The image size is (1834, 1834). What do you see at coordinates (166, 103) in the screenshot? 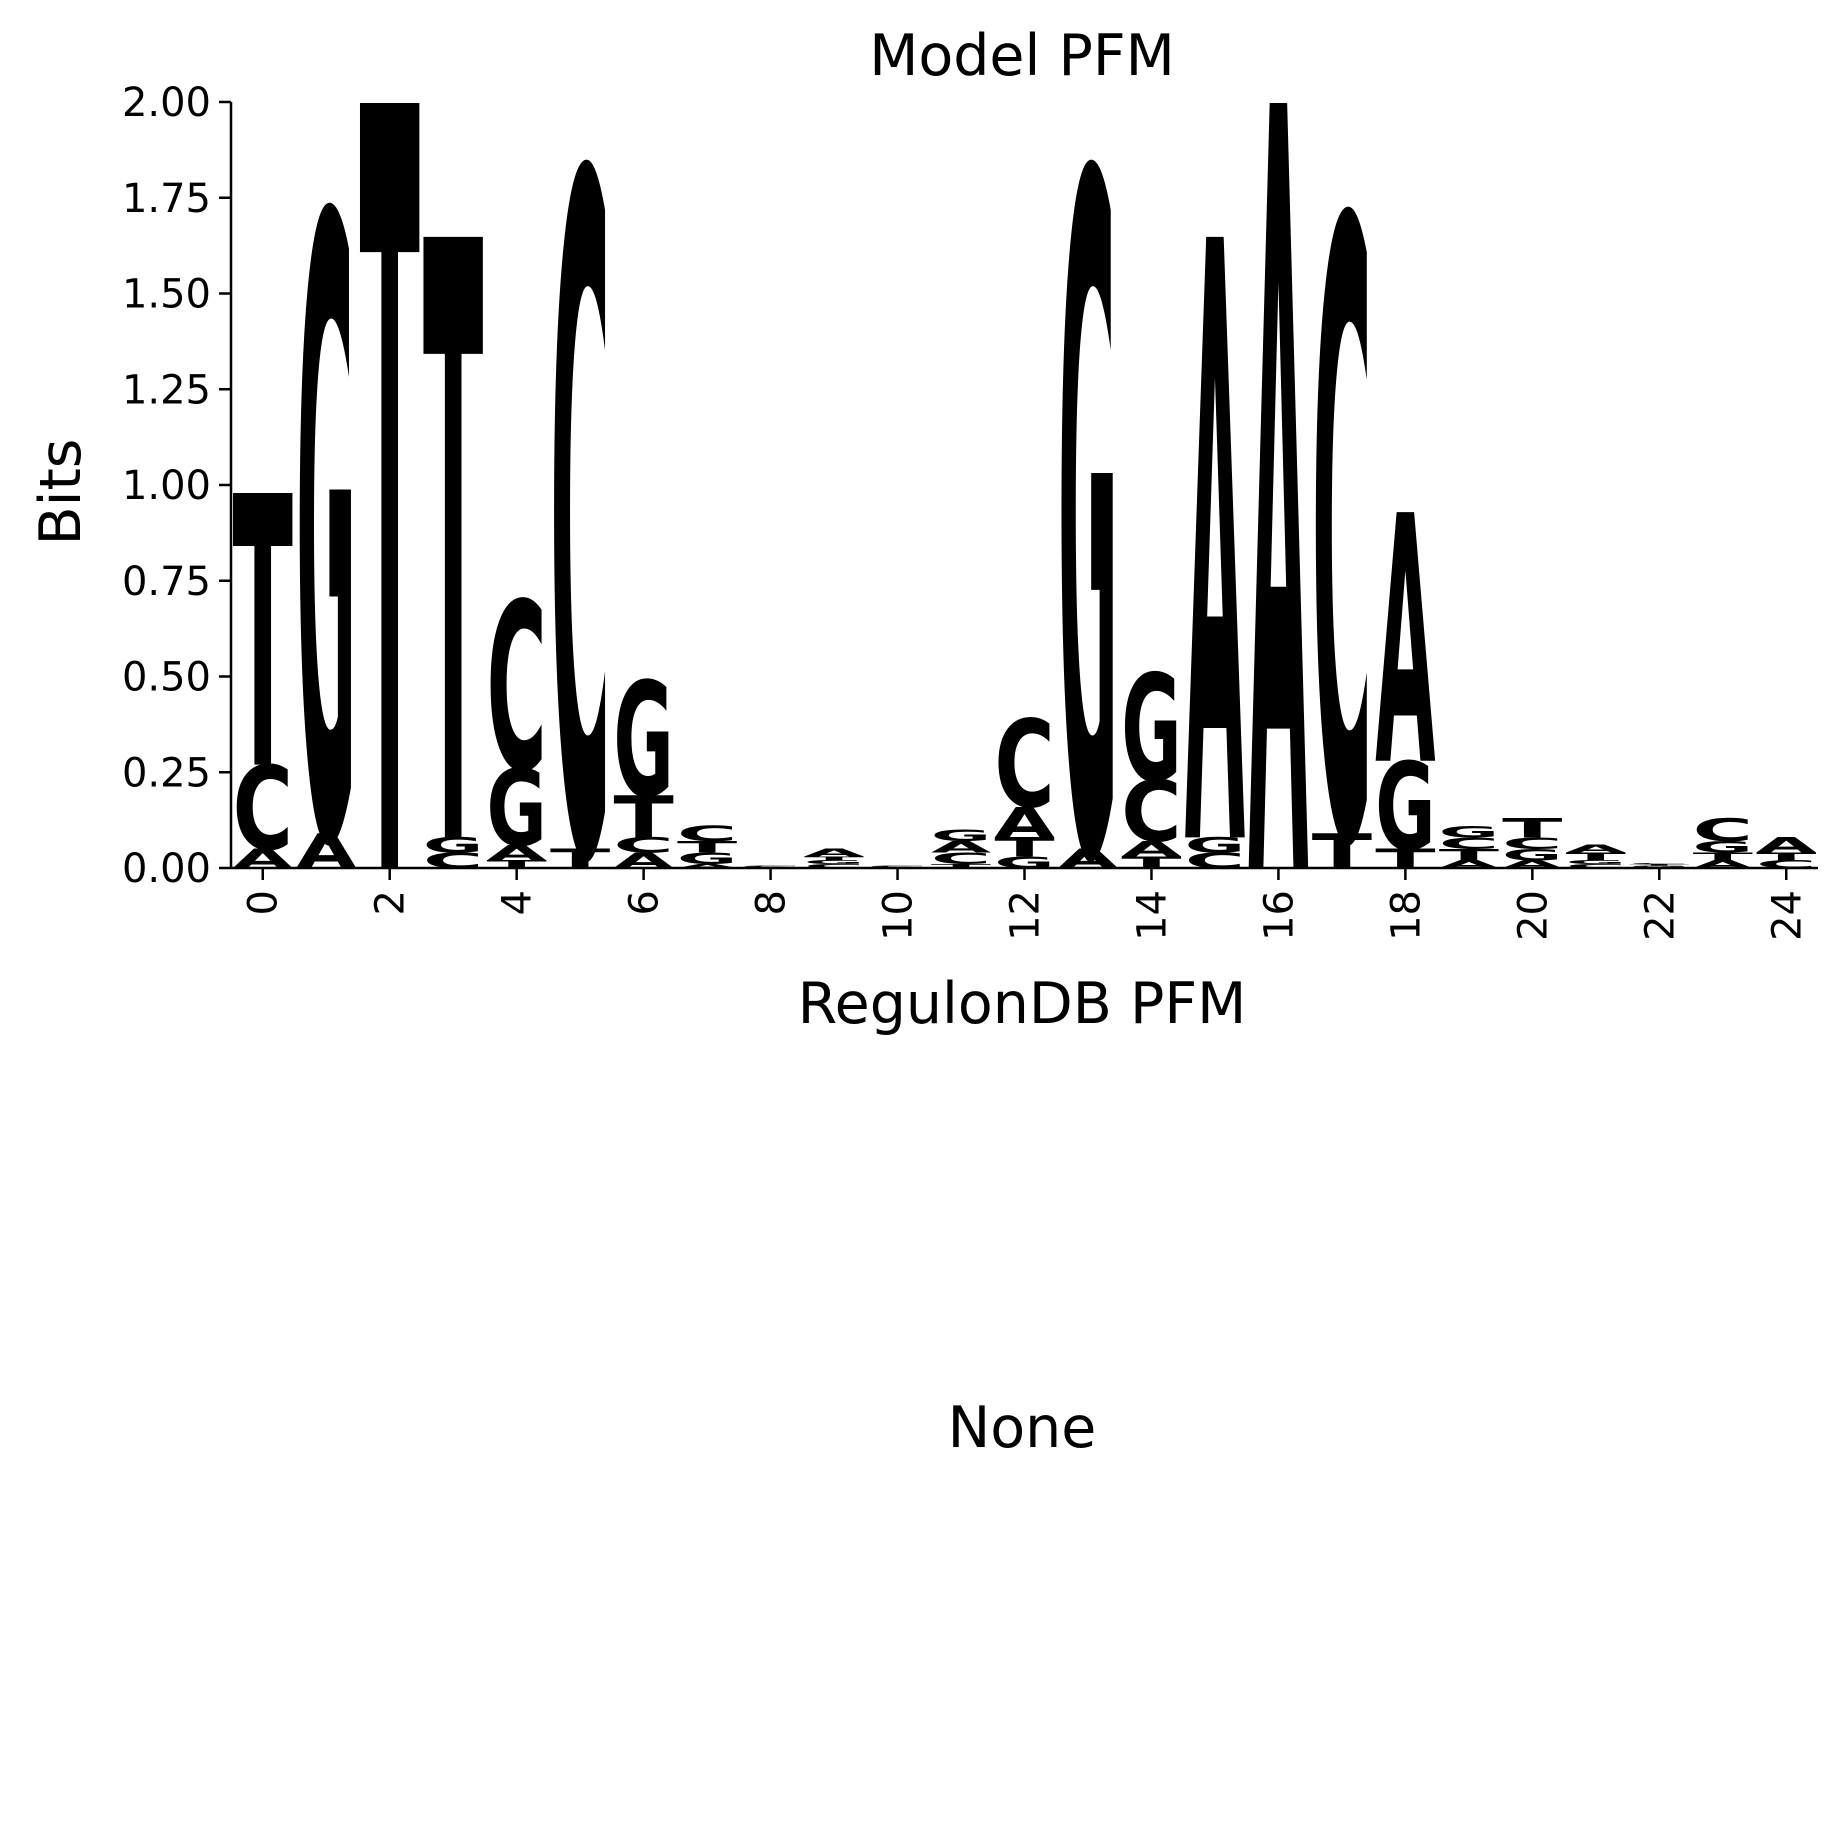
I see `y-tick-label: 2.00` at bounding box center [166, 103].